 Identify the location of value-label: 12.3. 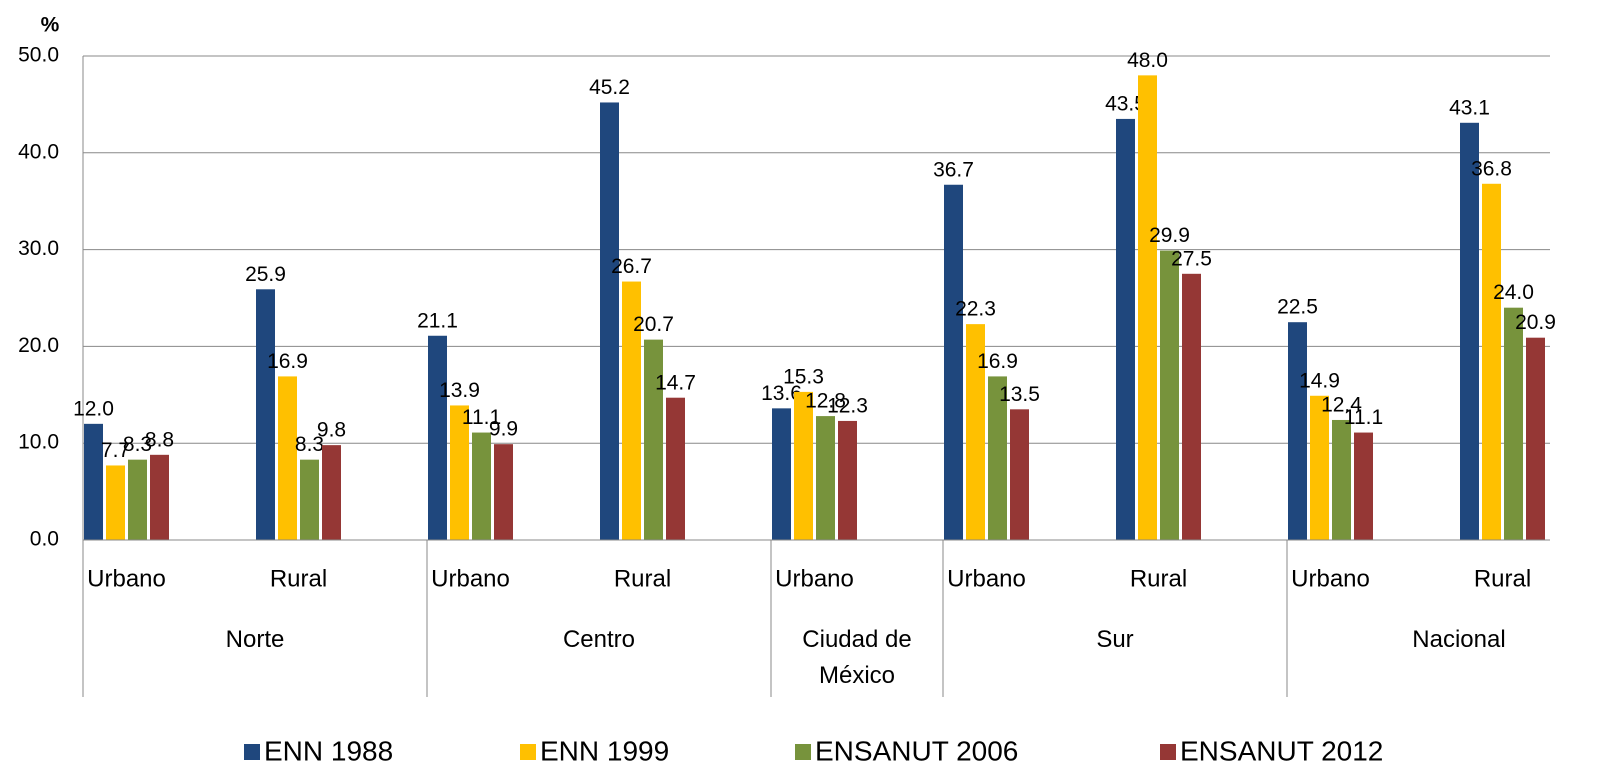
(847, 405).